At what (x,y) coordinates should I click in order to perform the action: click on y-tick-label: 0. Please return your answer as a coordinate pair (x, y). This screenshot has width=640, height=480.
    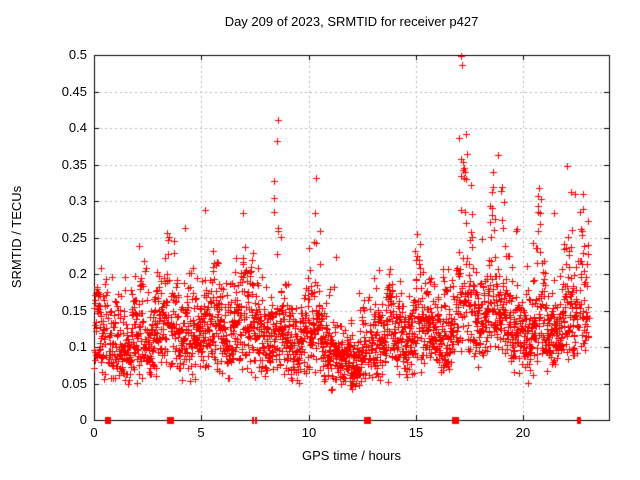
    Looking at the image, I should click on (83, 419).